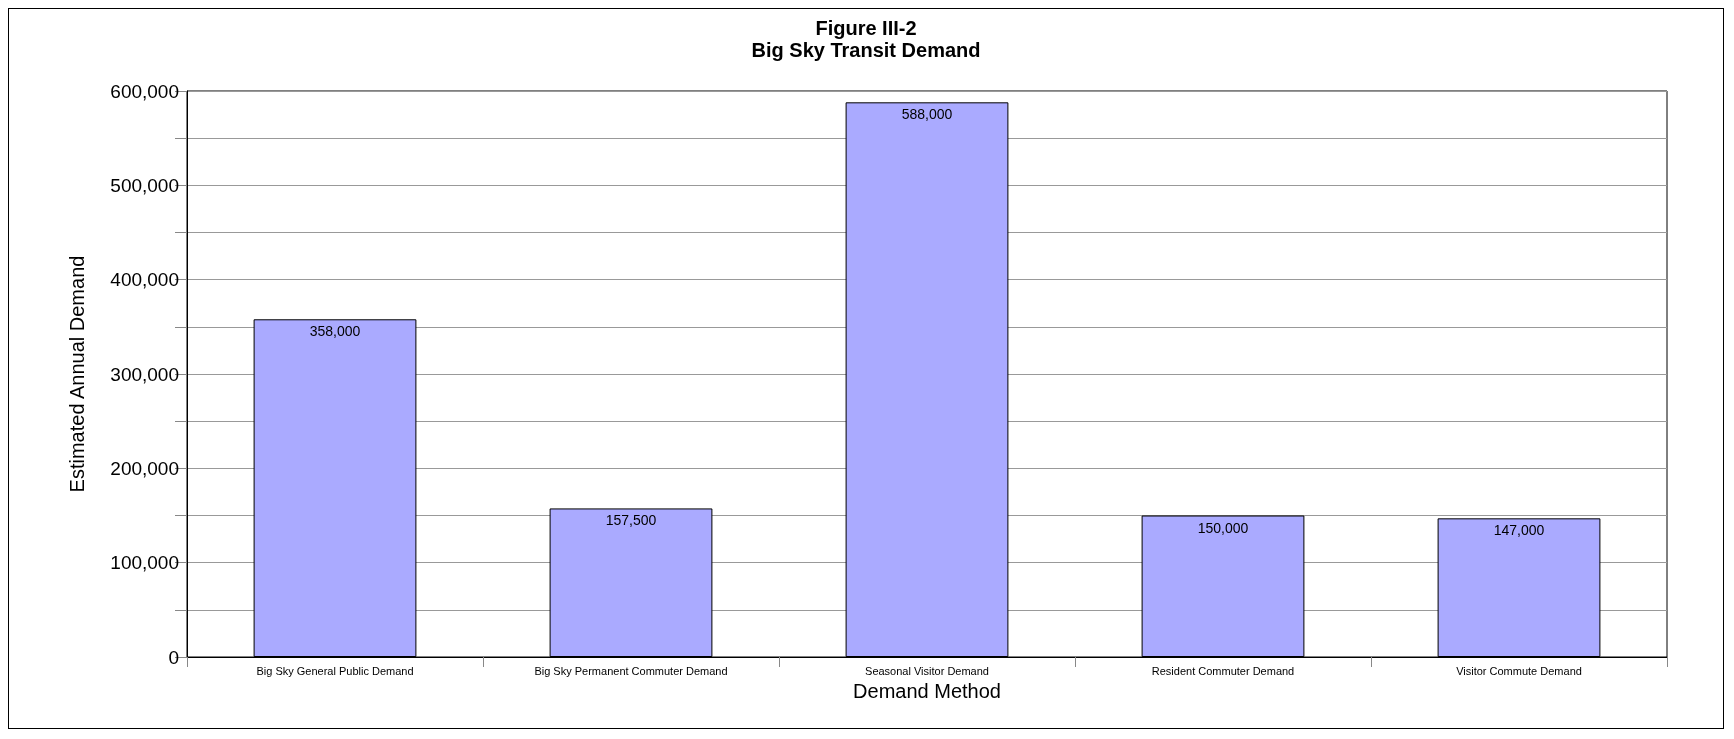 The width and height of the screenshot is (1734, 739). I want to click on x-tick-label: Seasonal Visitor Demand, so click(927, 670).